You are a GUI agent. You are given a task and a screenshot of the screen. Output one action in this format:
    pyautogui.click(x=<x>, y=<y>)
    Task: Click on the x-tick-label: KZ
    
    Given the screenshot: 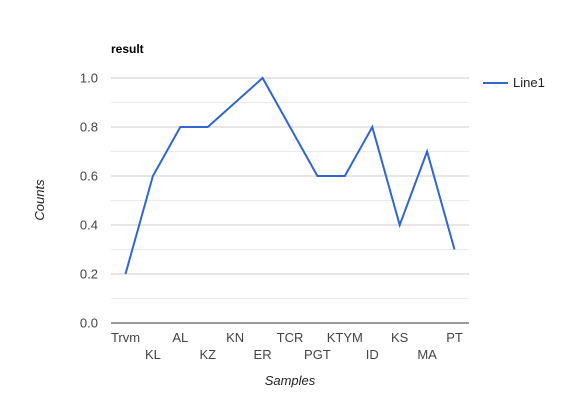 What is the action you would take?
    pyautogui.click(x=207, y=354)
    